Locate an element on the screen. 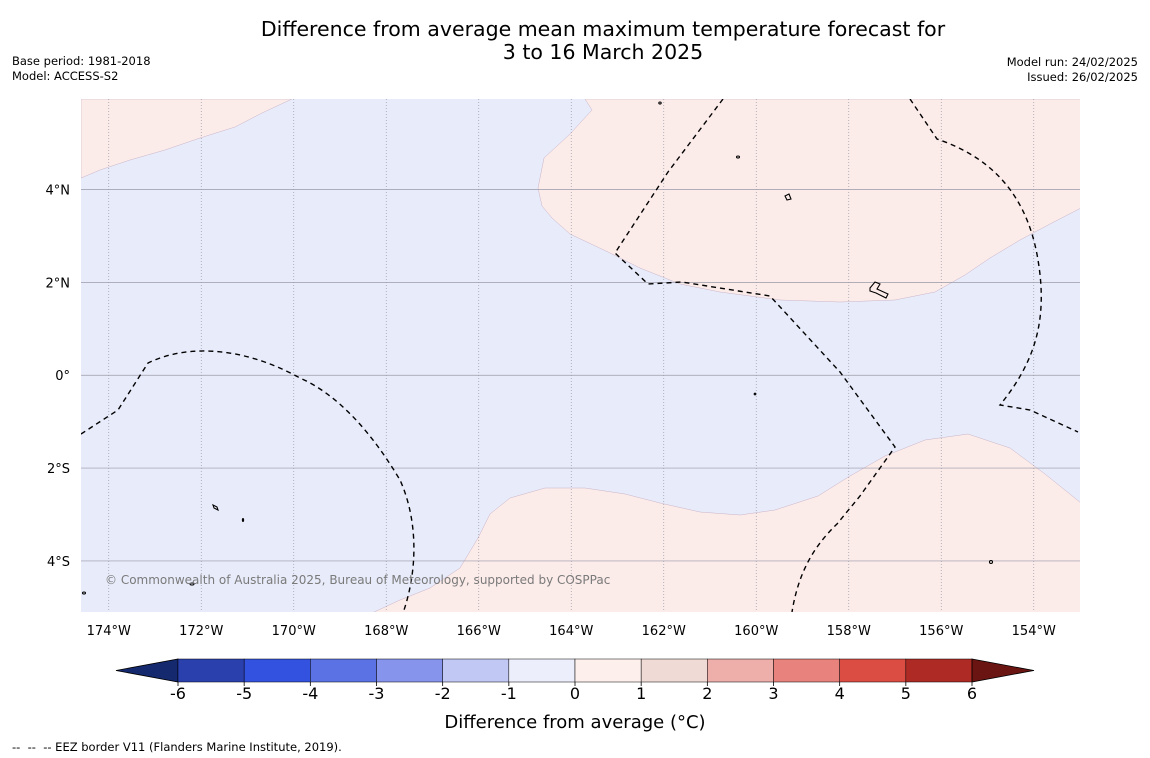  island-phoenix-c is located at coordinates (192, 584).